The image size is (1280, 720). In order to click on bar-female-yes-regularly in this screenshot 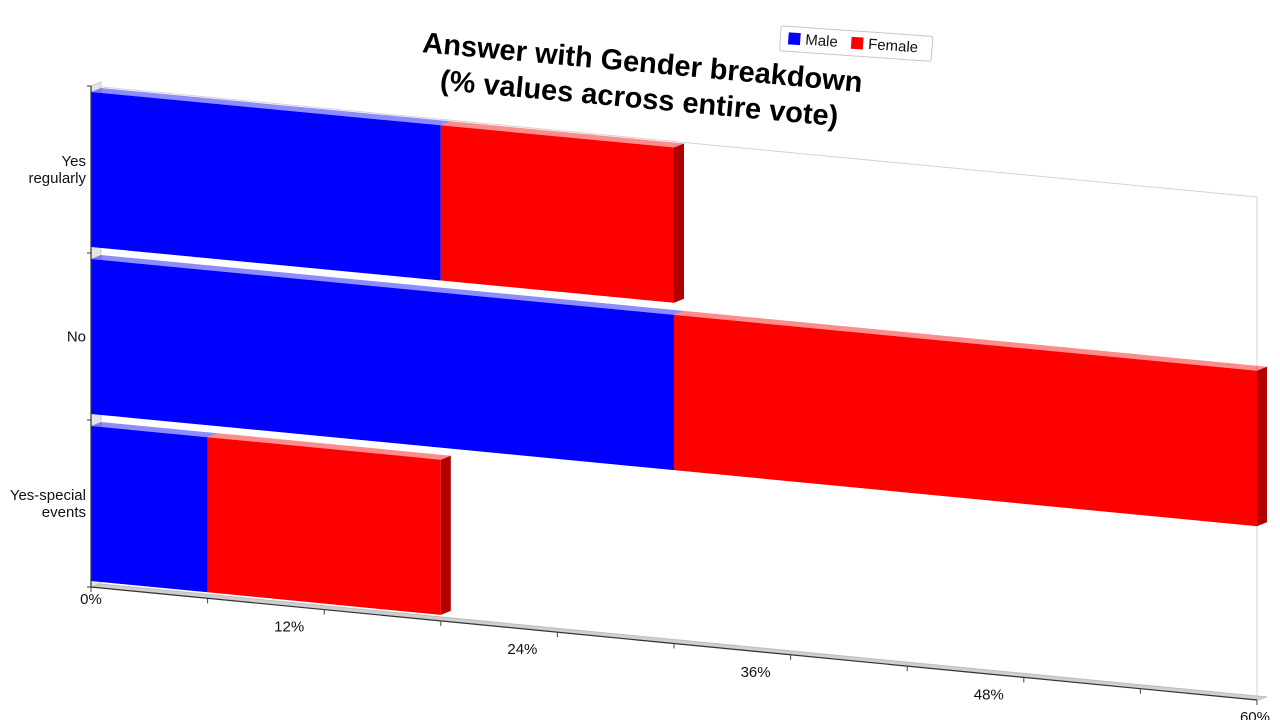, I will do `click(557, 214)`.